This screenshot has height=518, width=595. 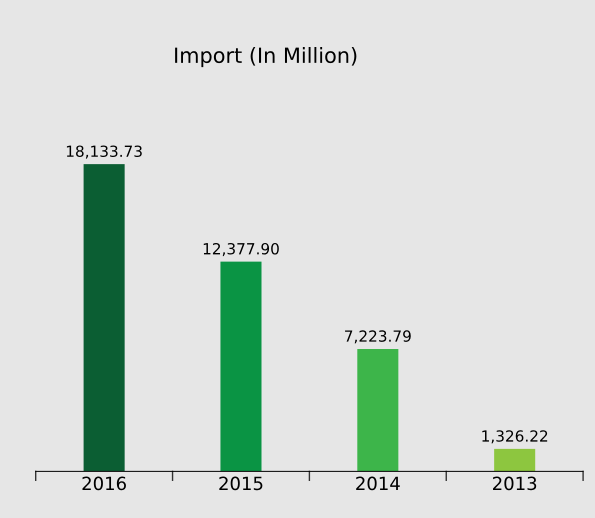 I want to click on data-label: 7,223.79, so click(x=378, y=337).